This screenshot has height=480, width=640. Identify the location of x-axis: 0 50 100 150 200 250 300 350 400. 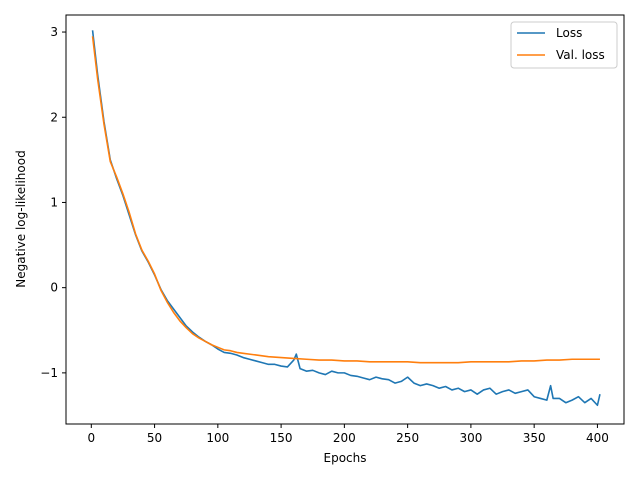
(348, 434).